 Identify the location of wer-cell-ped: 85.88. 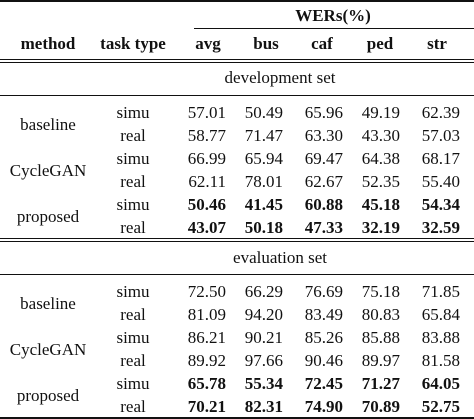
(380, 337).